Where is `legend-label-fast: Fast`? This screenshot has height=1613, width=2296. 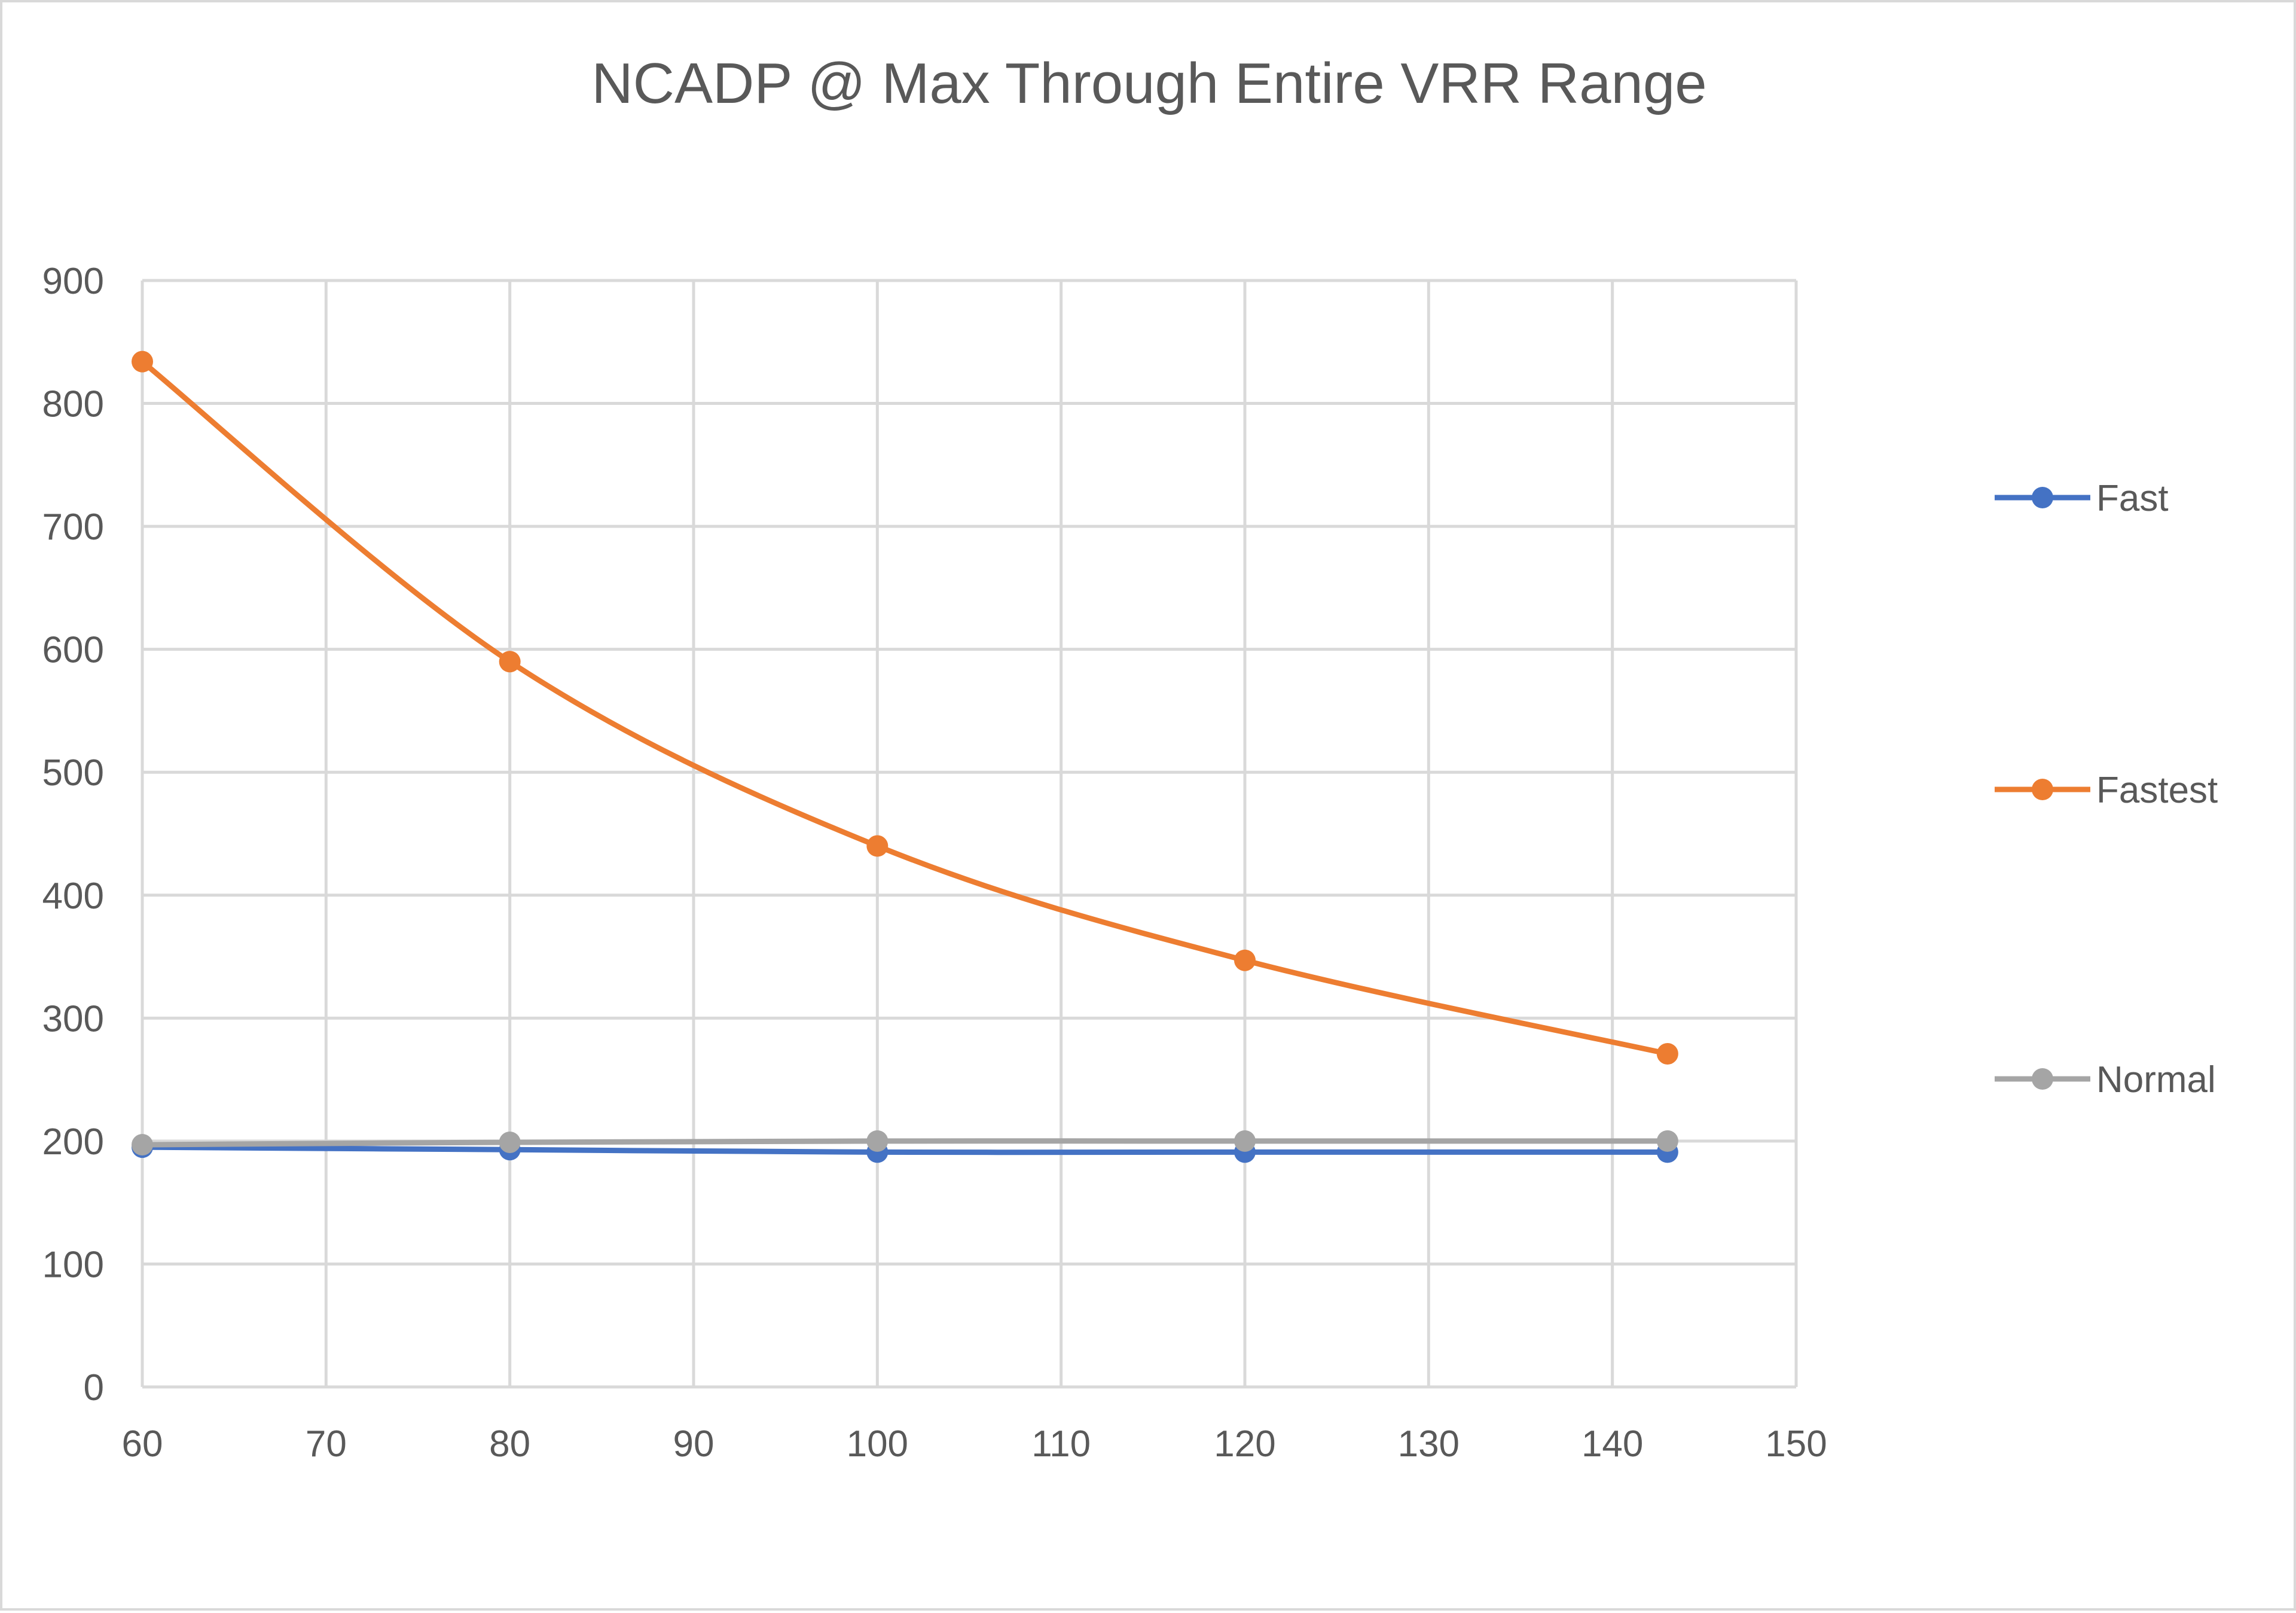
legend-label-fast: Fast is located at coordinates (2132, 498).